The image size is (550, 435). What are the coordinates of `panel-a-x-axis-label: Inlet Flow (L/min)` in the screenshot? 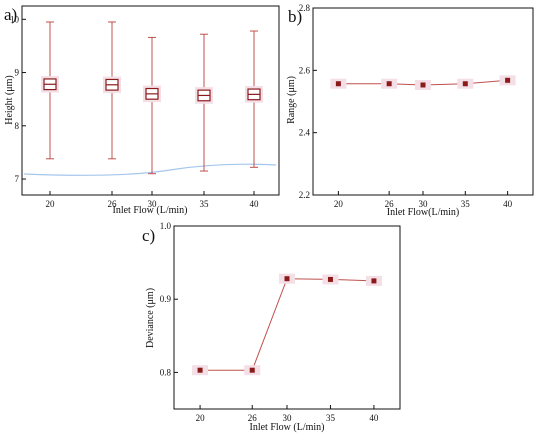 It's located at (150, 210).